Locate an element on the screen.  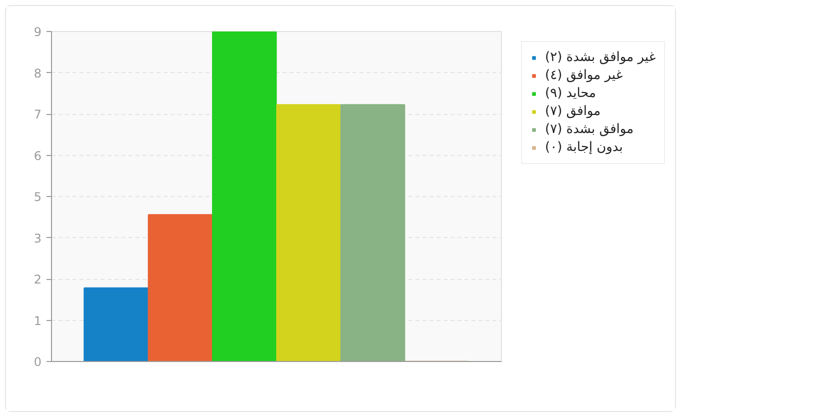
y-tick-label: 7 is located at coordinates (38, 115).